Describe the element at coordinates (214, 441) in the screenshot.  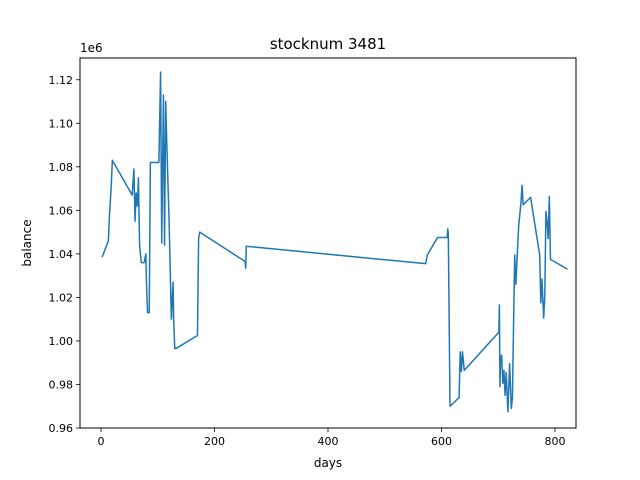
I see `x-tick-label: 200` at that location.